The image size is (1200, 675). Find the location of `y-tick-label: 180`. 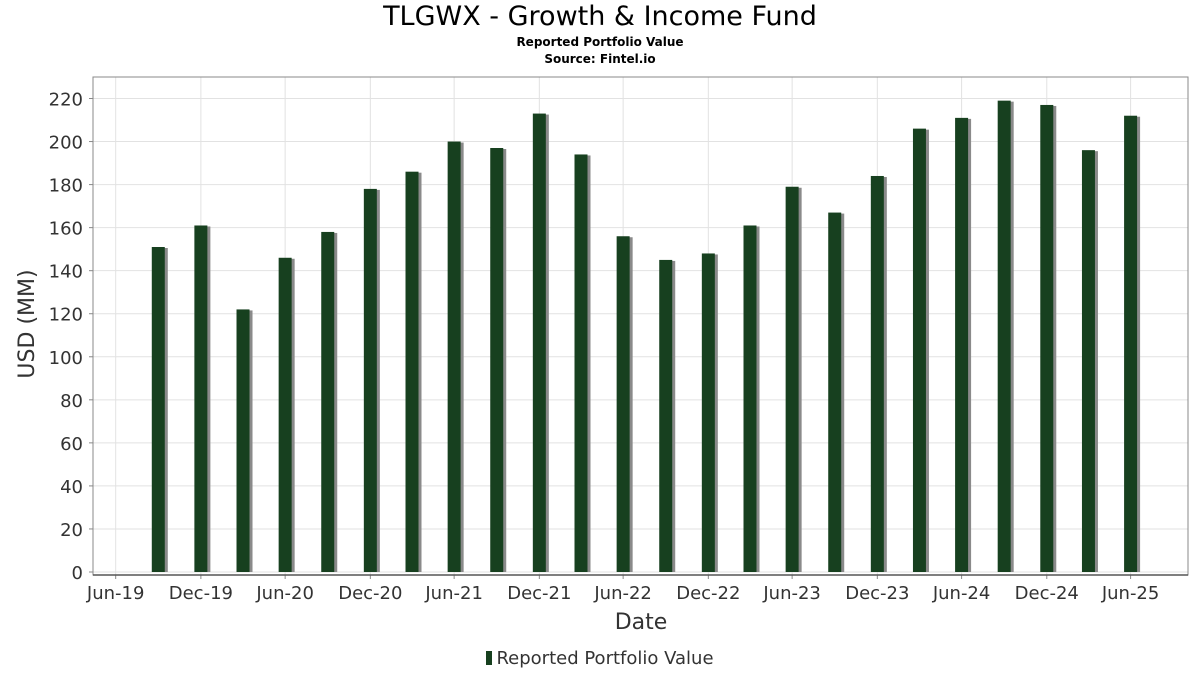

y-tick-label: 180 is located at coordinates (66, 186).